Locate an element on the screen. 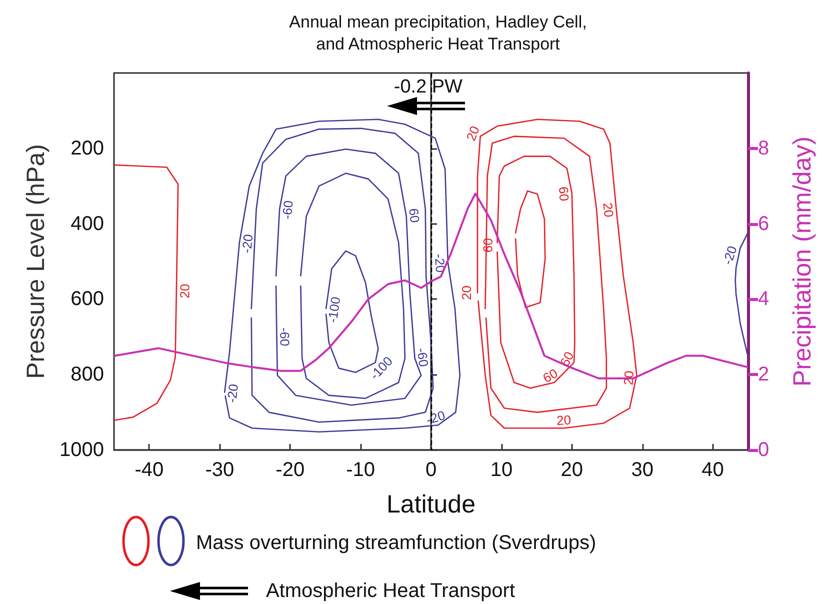 The height and width of the screenshot is (604, 823). y-tick-label: 1000 is located at coordinates (82, 450).